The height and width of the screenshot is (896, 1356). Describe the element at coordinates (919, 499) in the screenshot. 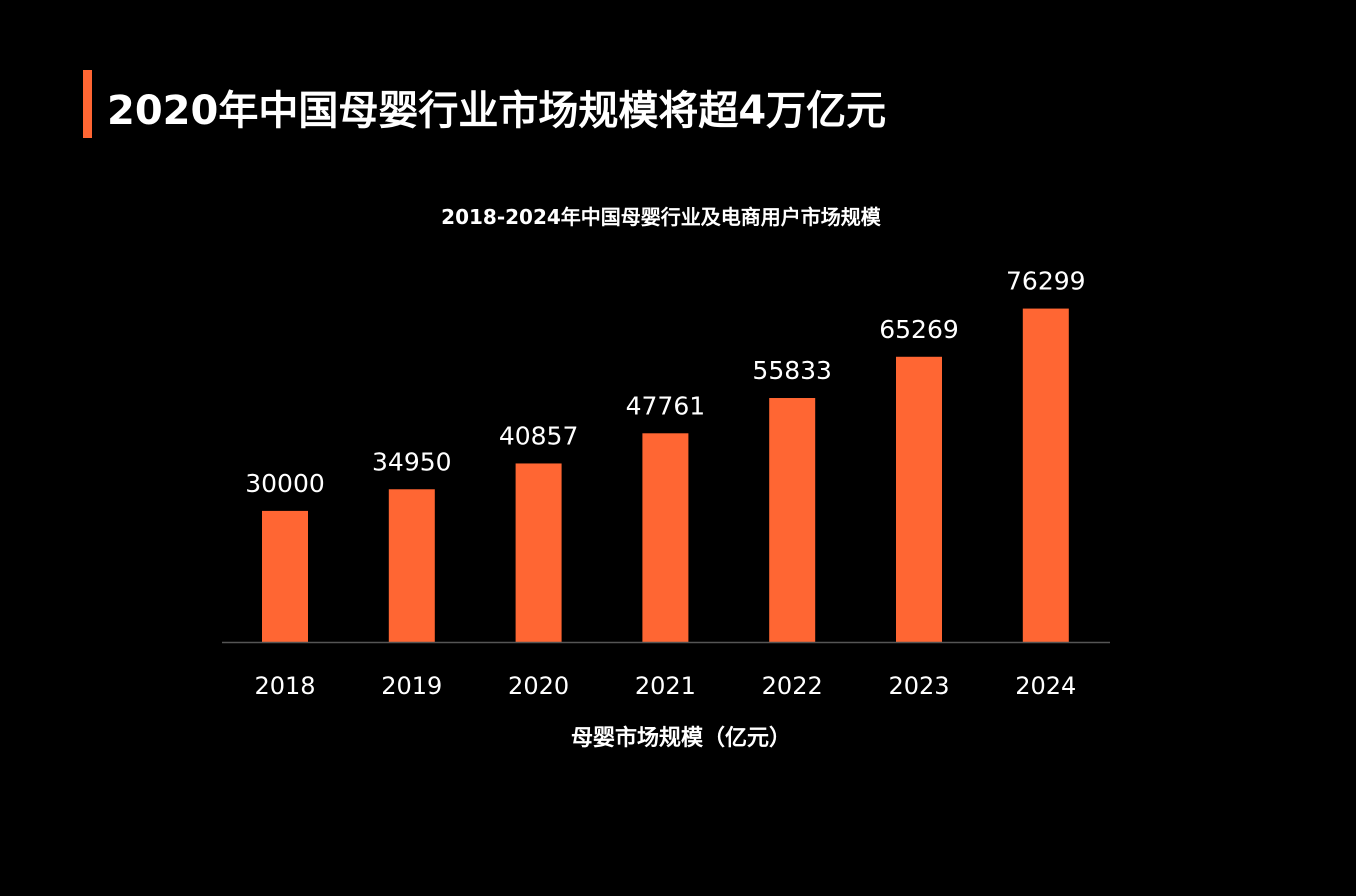

I see `bar-2023` at that location.